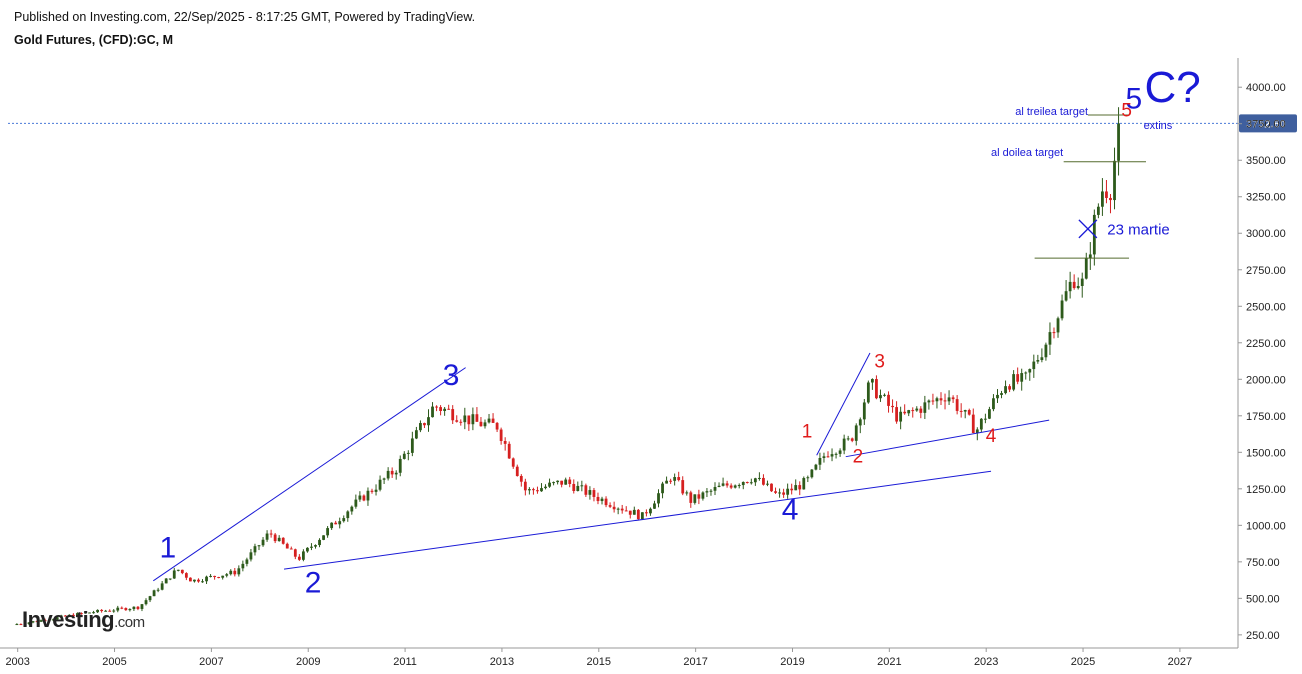  I want to click on wave-label-major: 4, so click(790, 509).